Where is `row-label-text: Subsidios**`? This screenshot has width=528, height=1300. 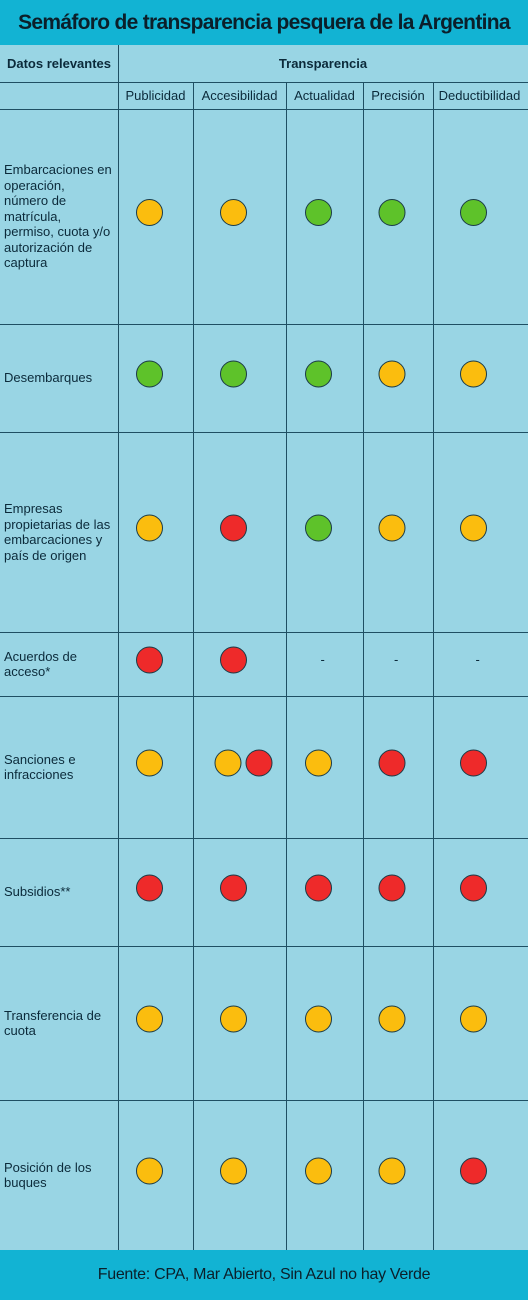 row-label-text: Subsidios** is located at coordinates (37, 892).